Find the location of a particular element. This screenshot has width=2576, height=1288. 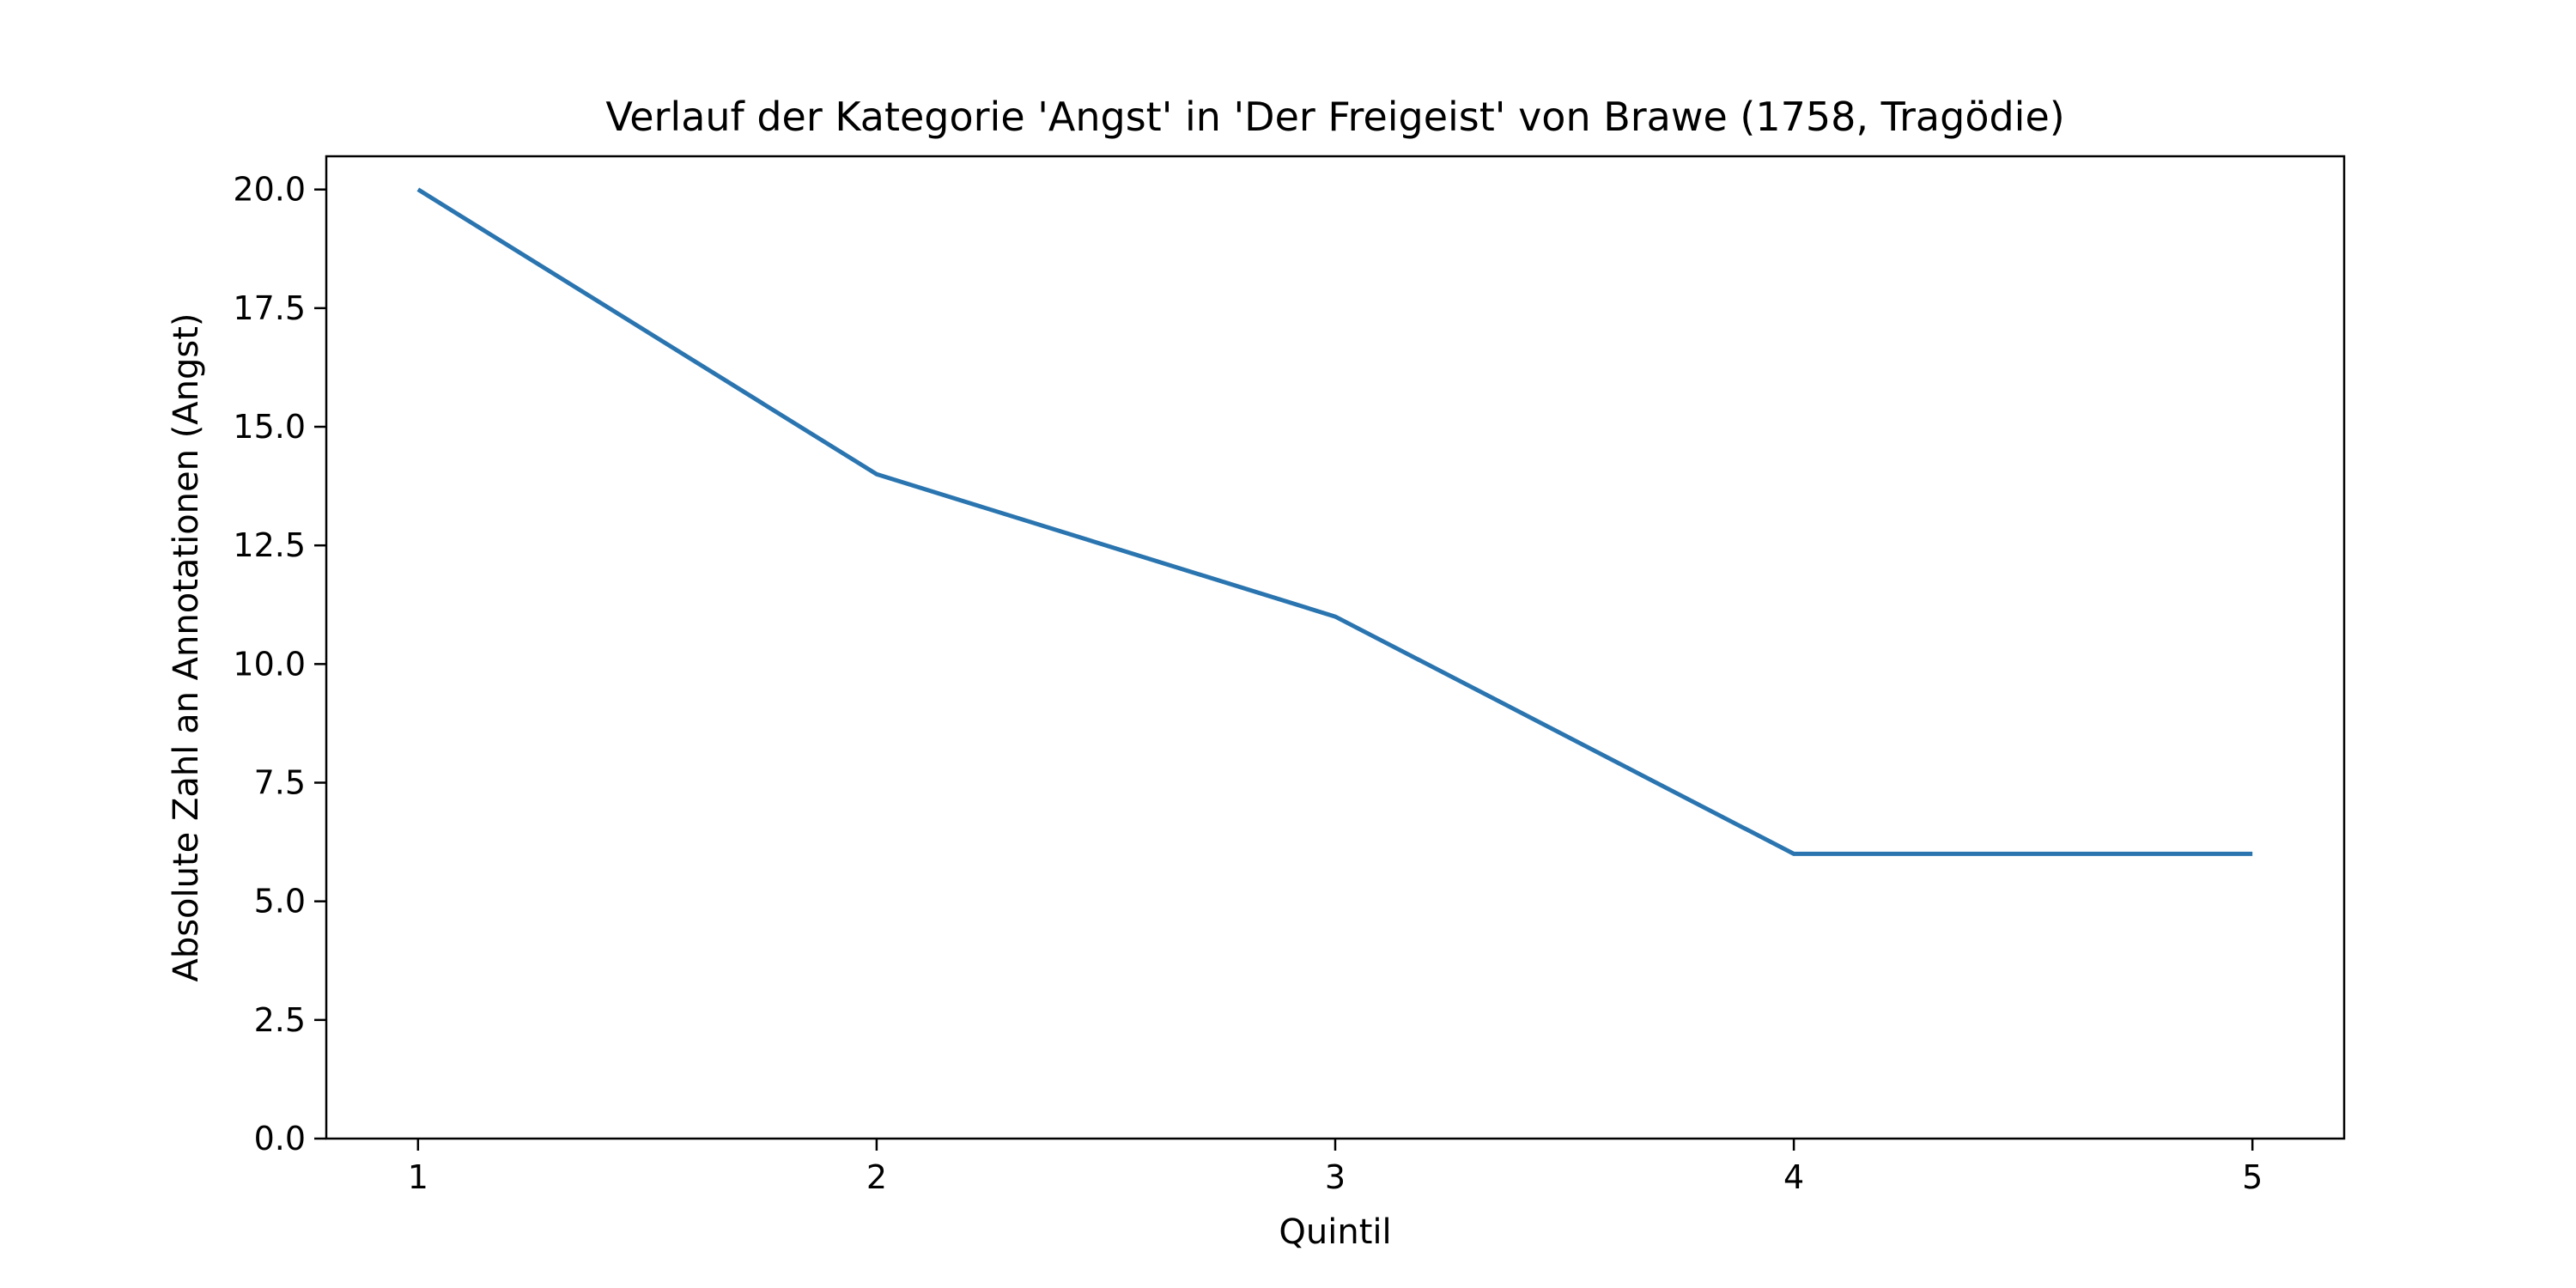

x-tick-label: 1 is located at coordinates (418, 1177).